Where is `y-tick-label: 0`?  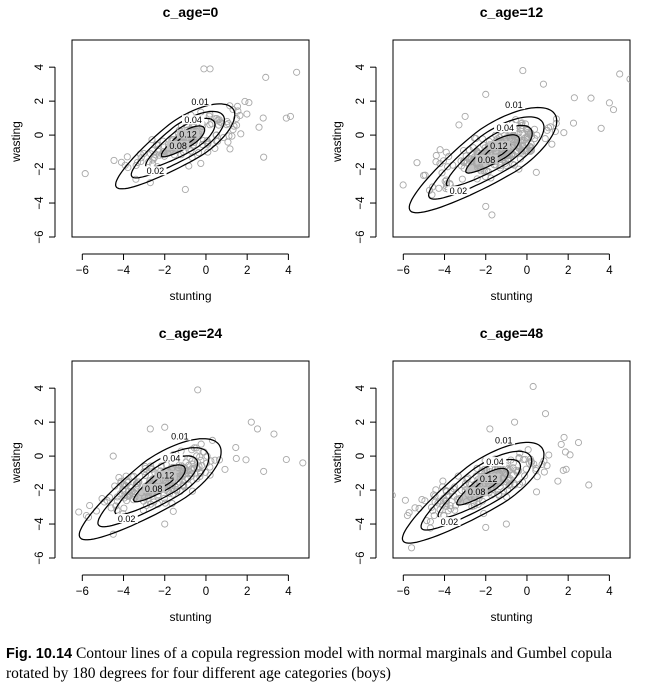 y-tick-label: 0 is located at coordinates (40, 135).